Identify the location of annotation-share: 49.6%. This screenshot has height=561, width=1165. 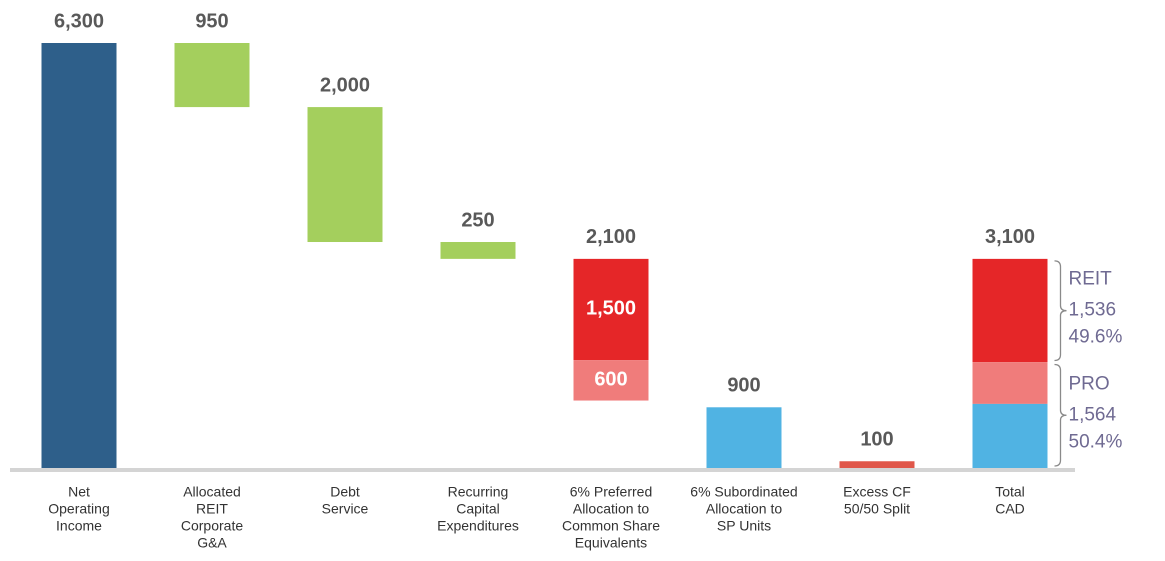
(1096, 337).